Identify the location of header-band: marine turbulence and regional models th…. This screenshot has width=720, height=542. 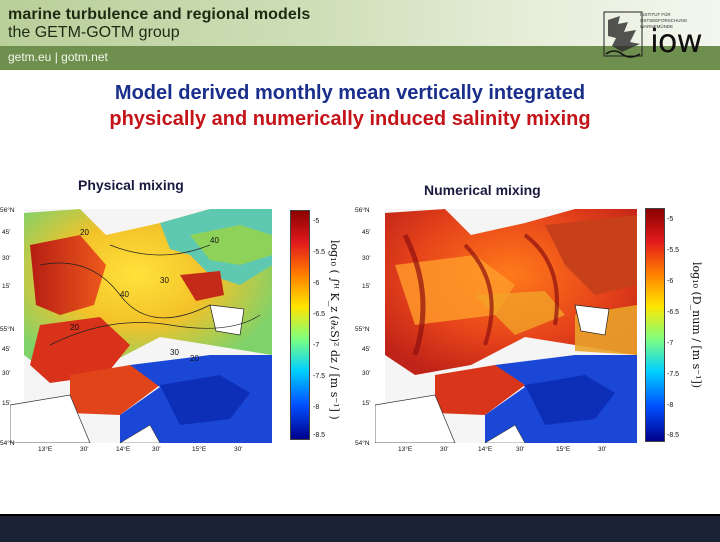
(360, 35).